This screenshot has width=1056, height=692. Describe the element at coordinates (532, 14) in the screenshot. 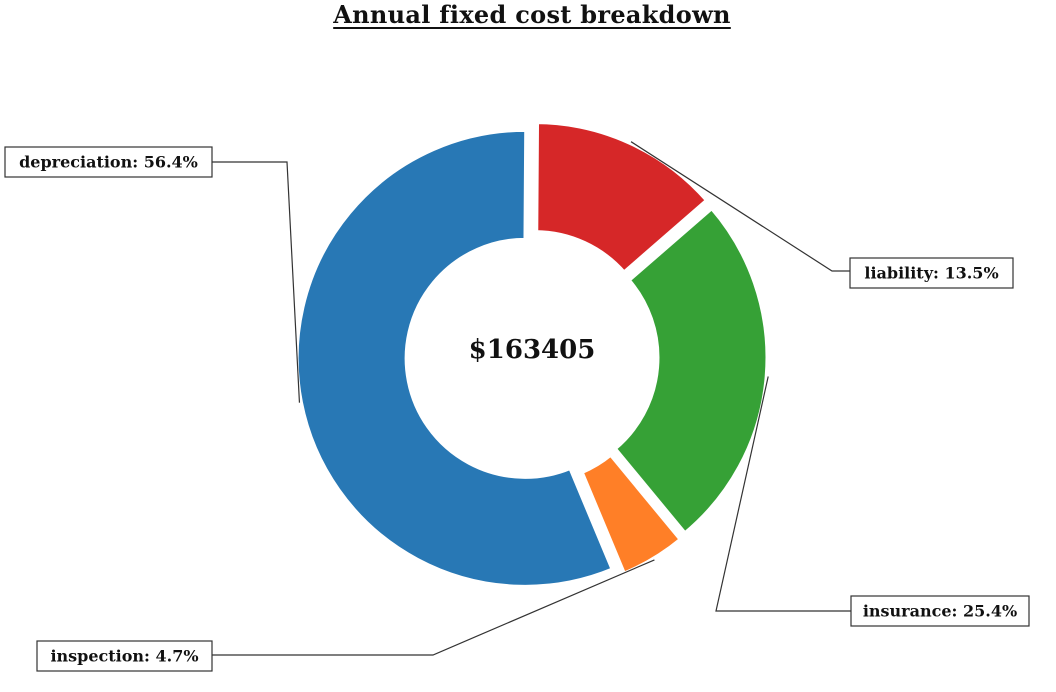

I see `chart-title: Annual fixed cost breakdown` at that location.